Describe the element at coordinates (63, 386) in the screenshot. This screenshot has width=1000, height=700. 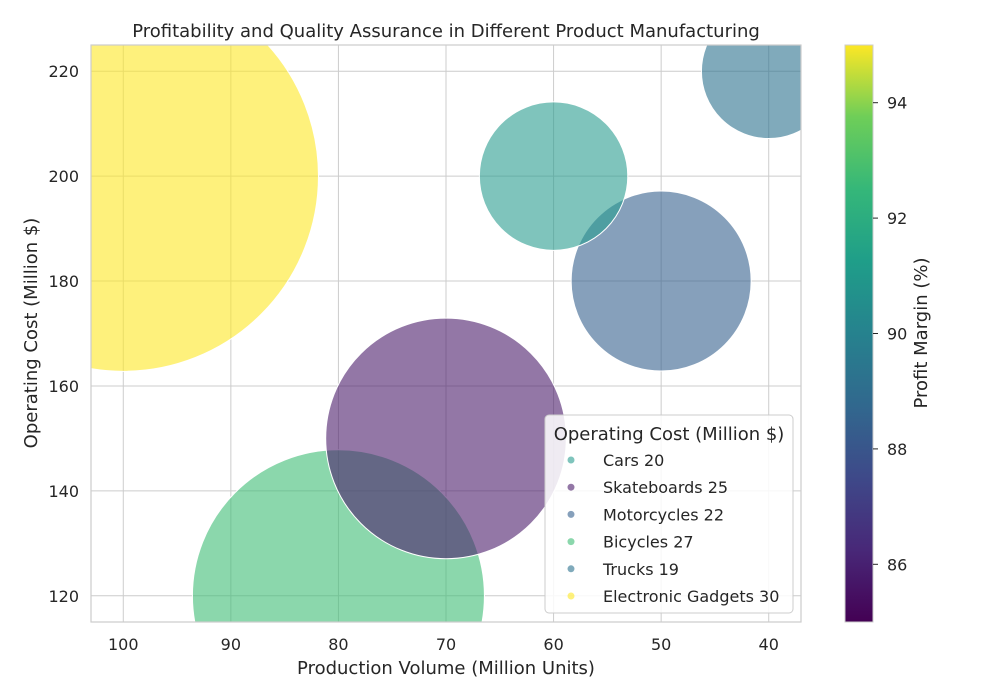
I see `y-tick-label: 160` at that location.